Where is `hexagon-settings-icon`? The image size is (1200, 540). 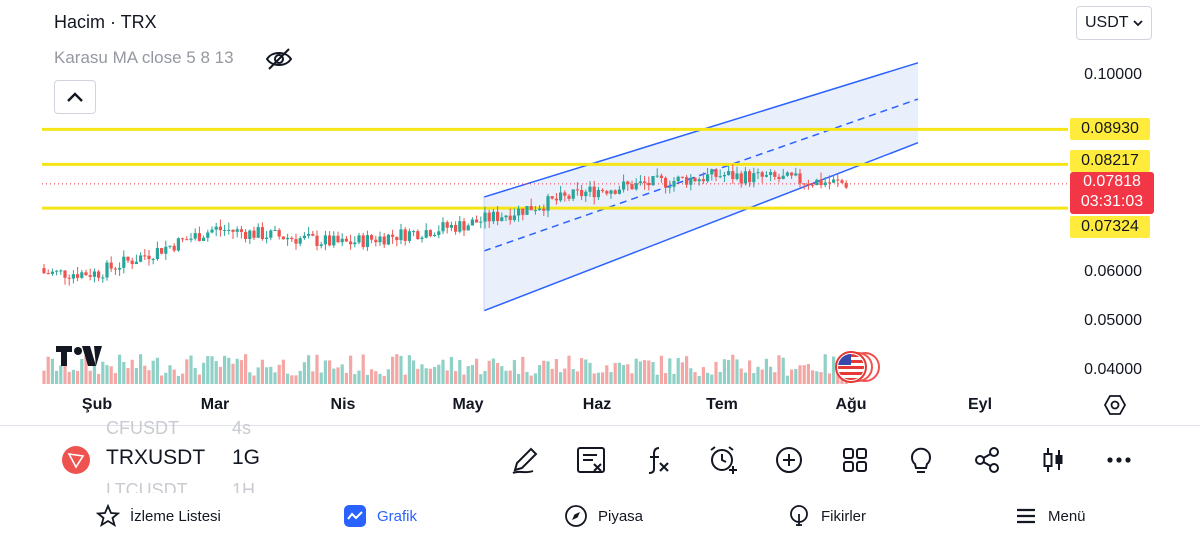 hexagon-settings-icon is located at coordinates (1115, 405).